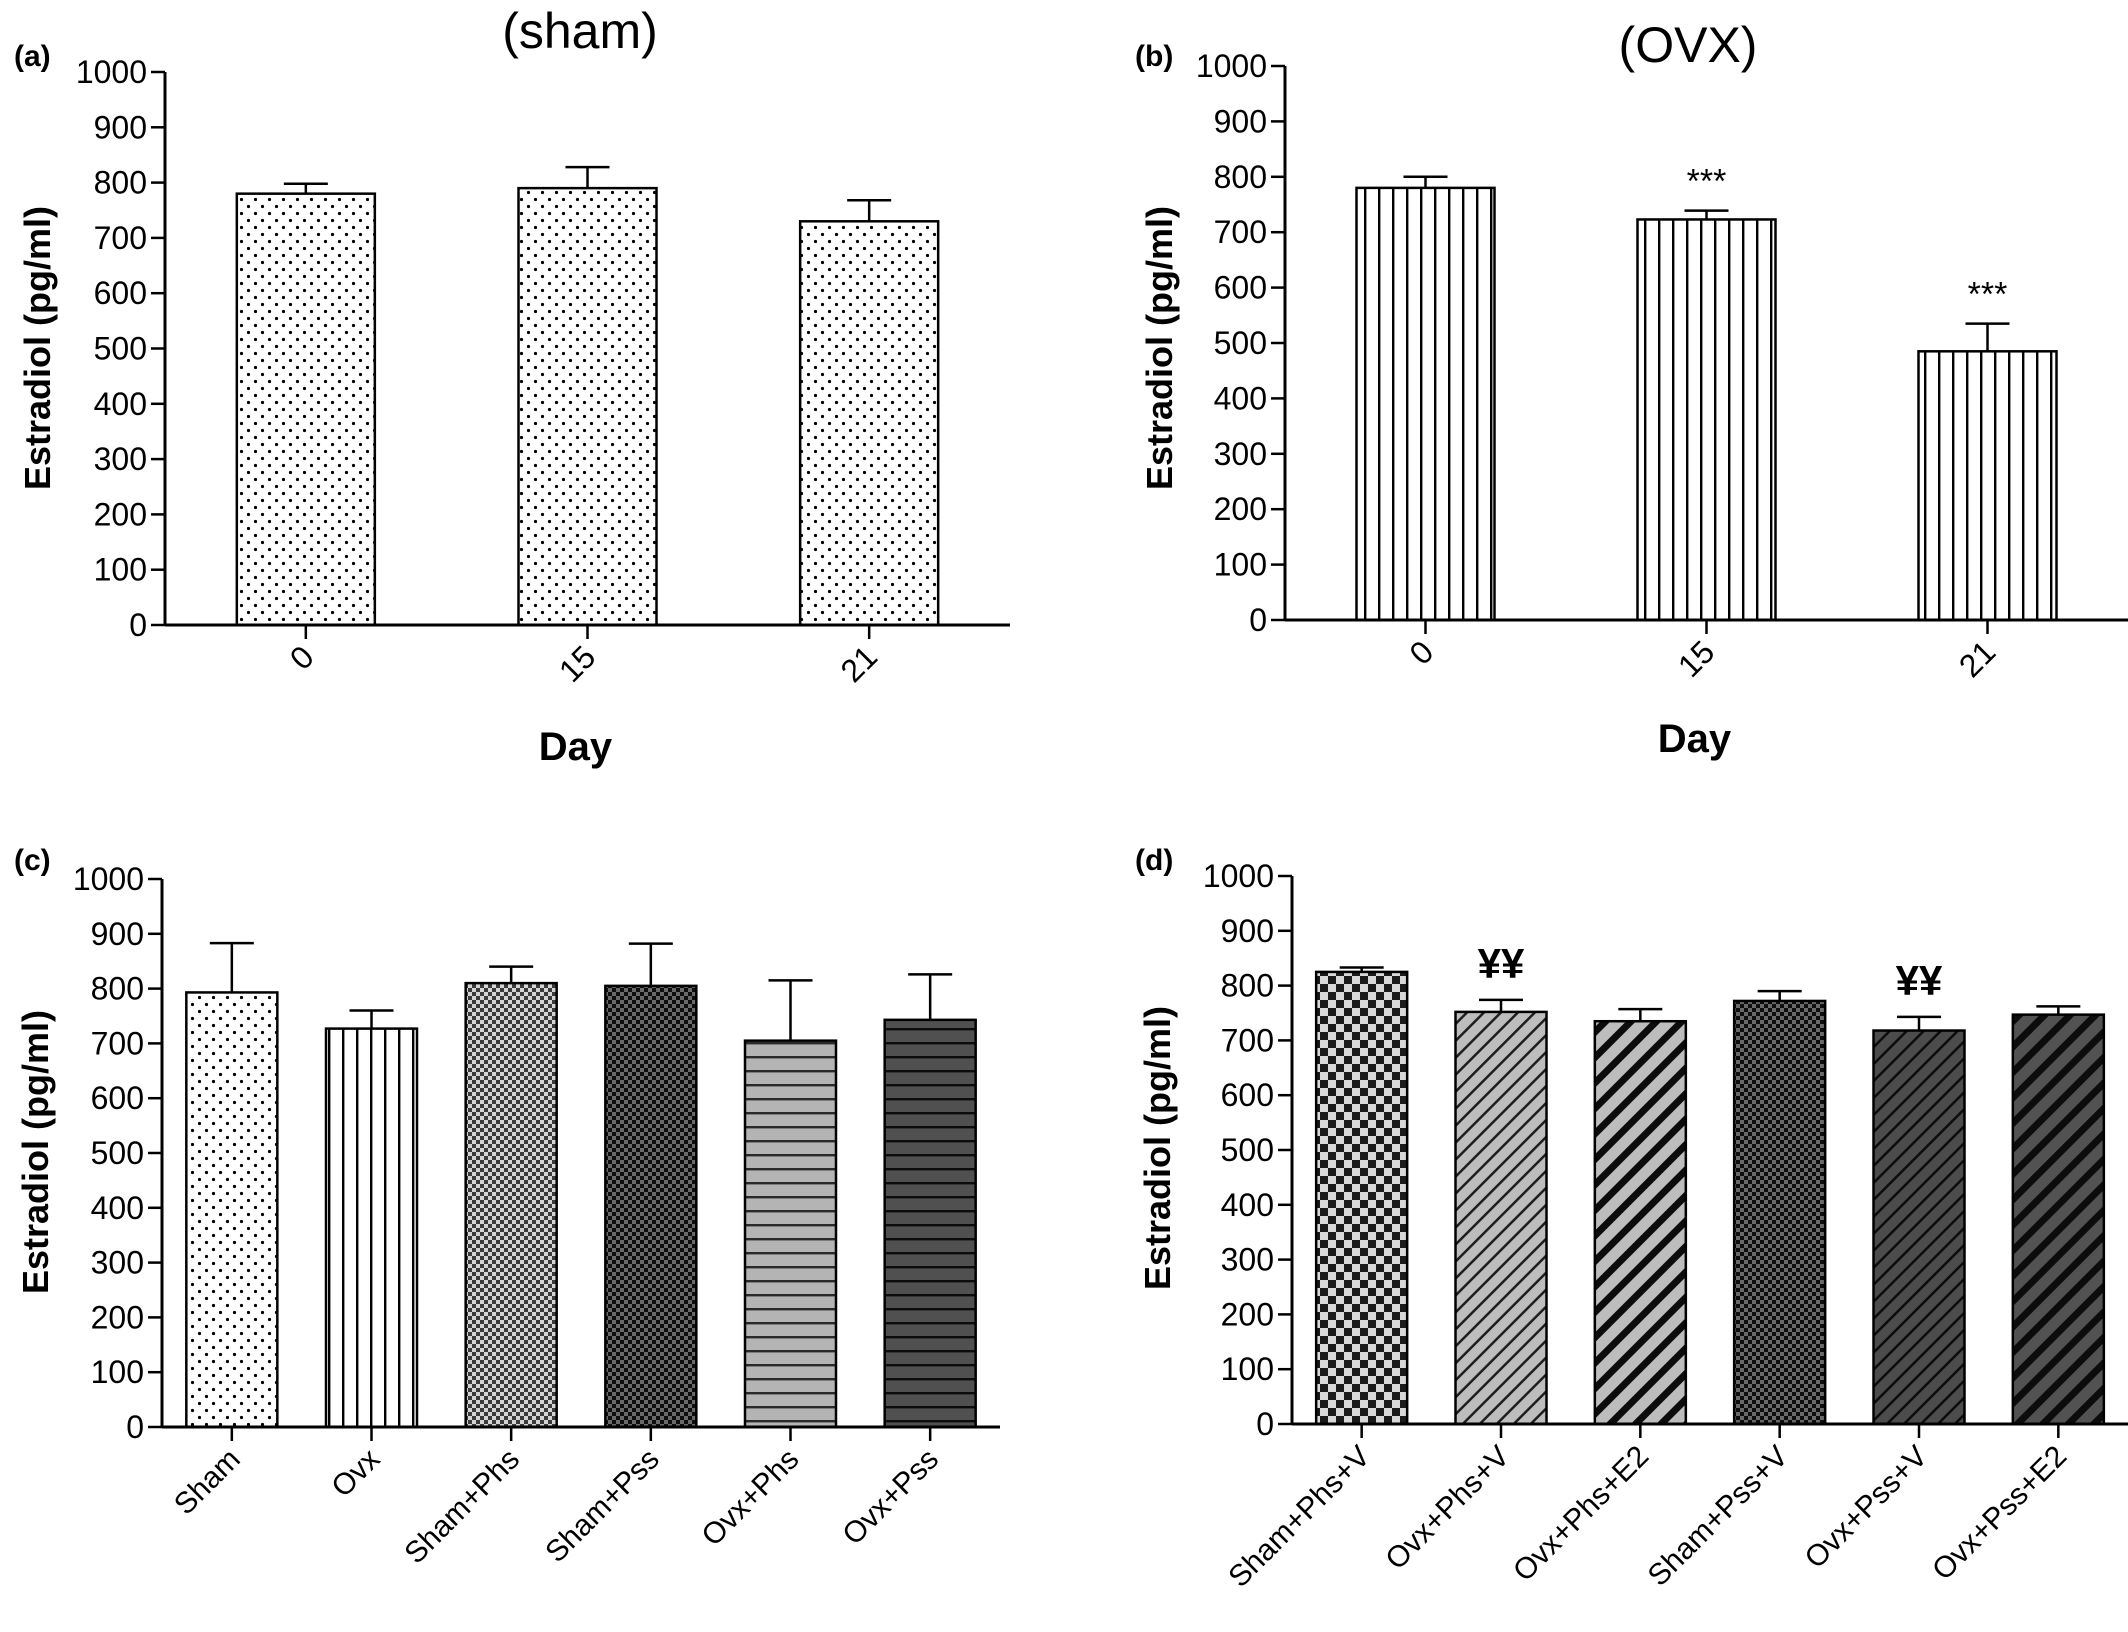 This screenshot has height=1632, width=2128. Describe the element at coordinates (1866, 1507) in the screenshot. I see `x-tick-label: Ovx+Pss+V` at that location.